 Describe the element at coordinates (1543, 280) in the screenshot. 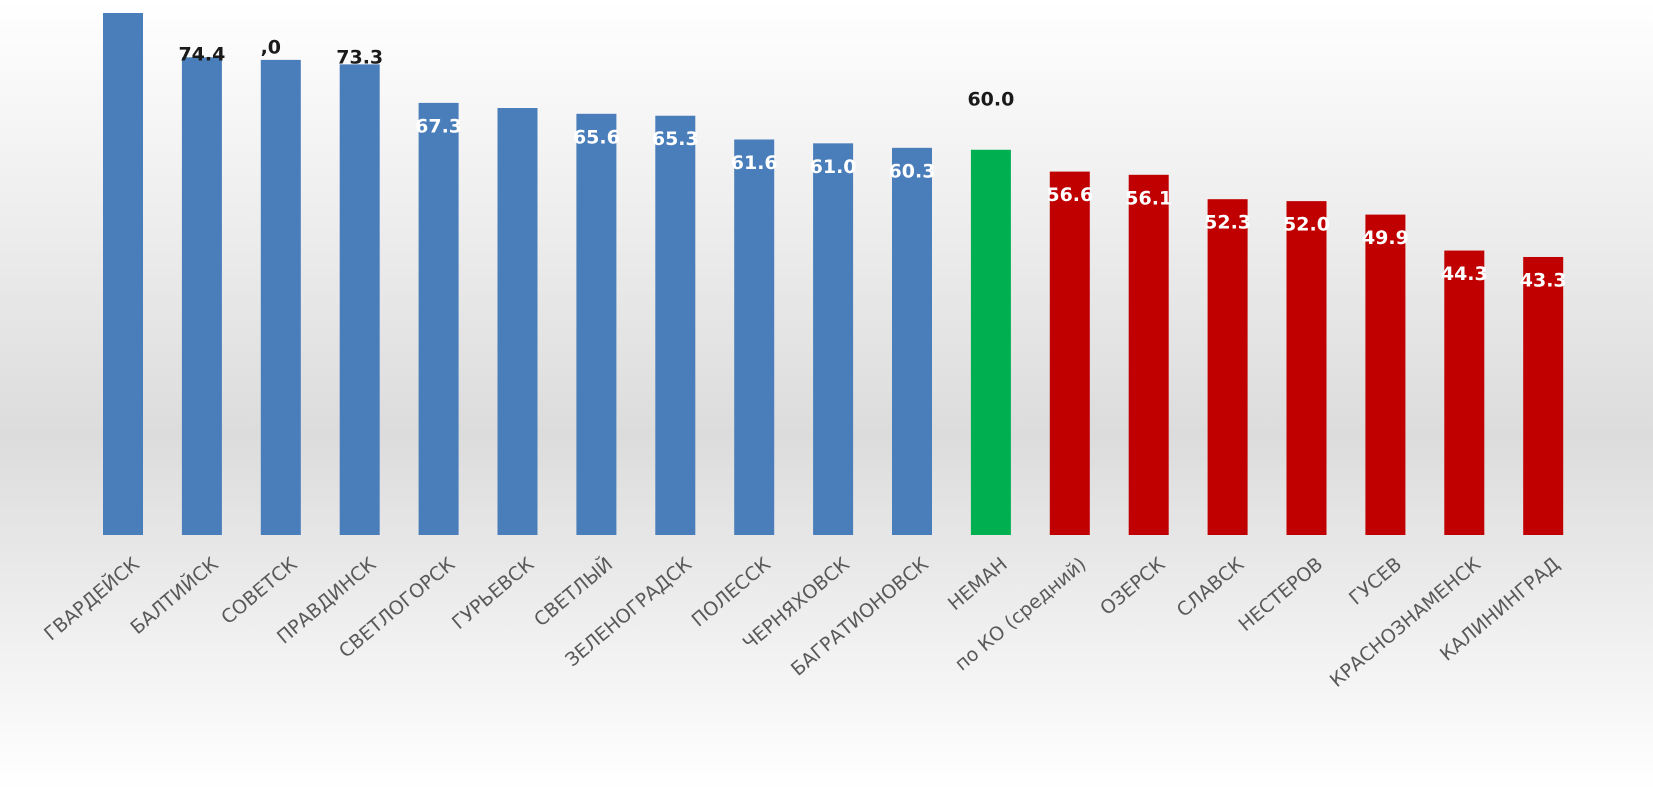

I see `data-label: 43.3` at that location.